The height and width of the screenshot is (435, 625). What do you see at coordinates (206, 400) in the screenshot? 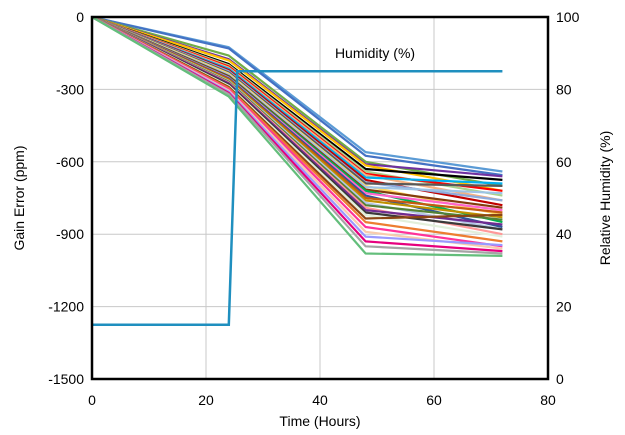
I see `x-tick-label: 20` at bounding box center [206, 400].